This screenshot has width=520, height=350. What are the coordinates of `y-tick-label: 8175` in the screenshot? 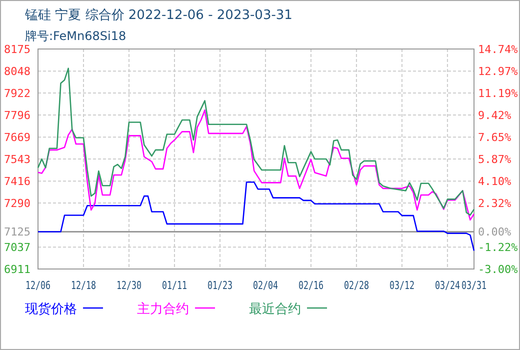 It's located at (17, 49).